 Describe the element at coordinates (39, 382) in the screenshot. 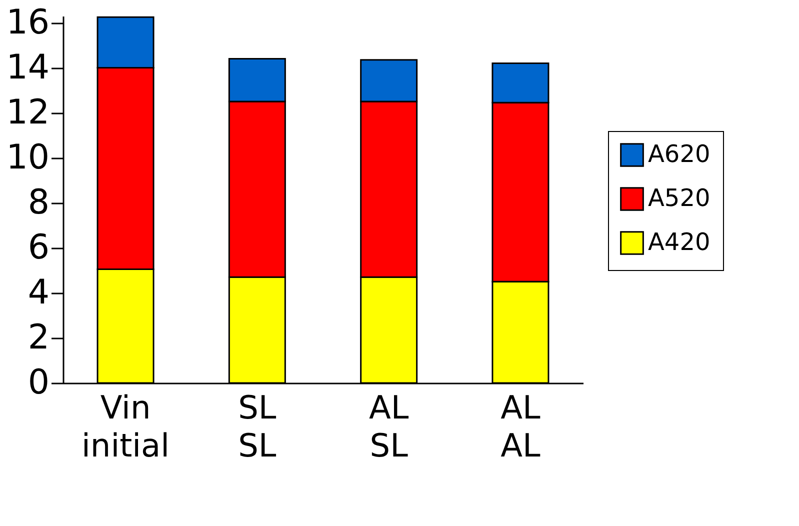

I see `y-tick-label: 0` at that location.